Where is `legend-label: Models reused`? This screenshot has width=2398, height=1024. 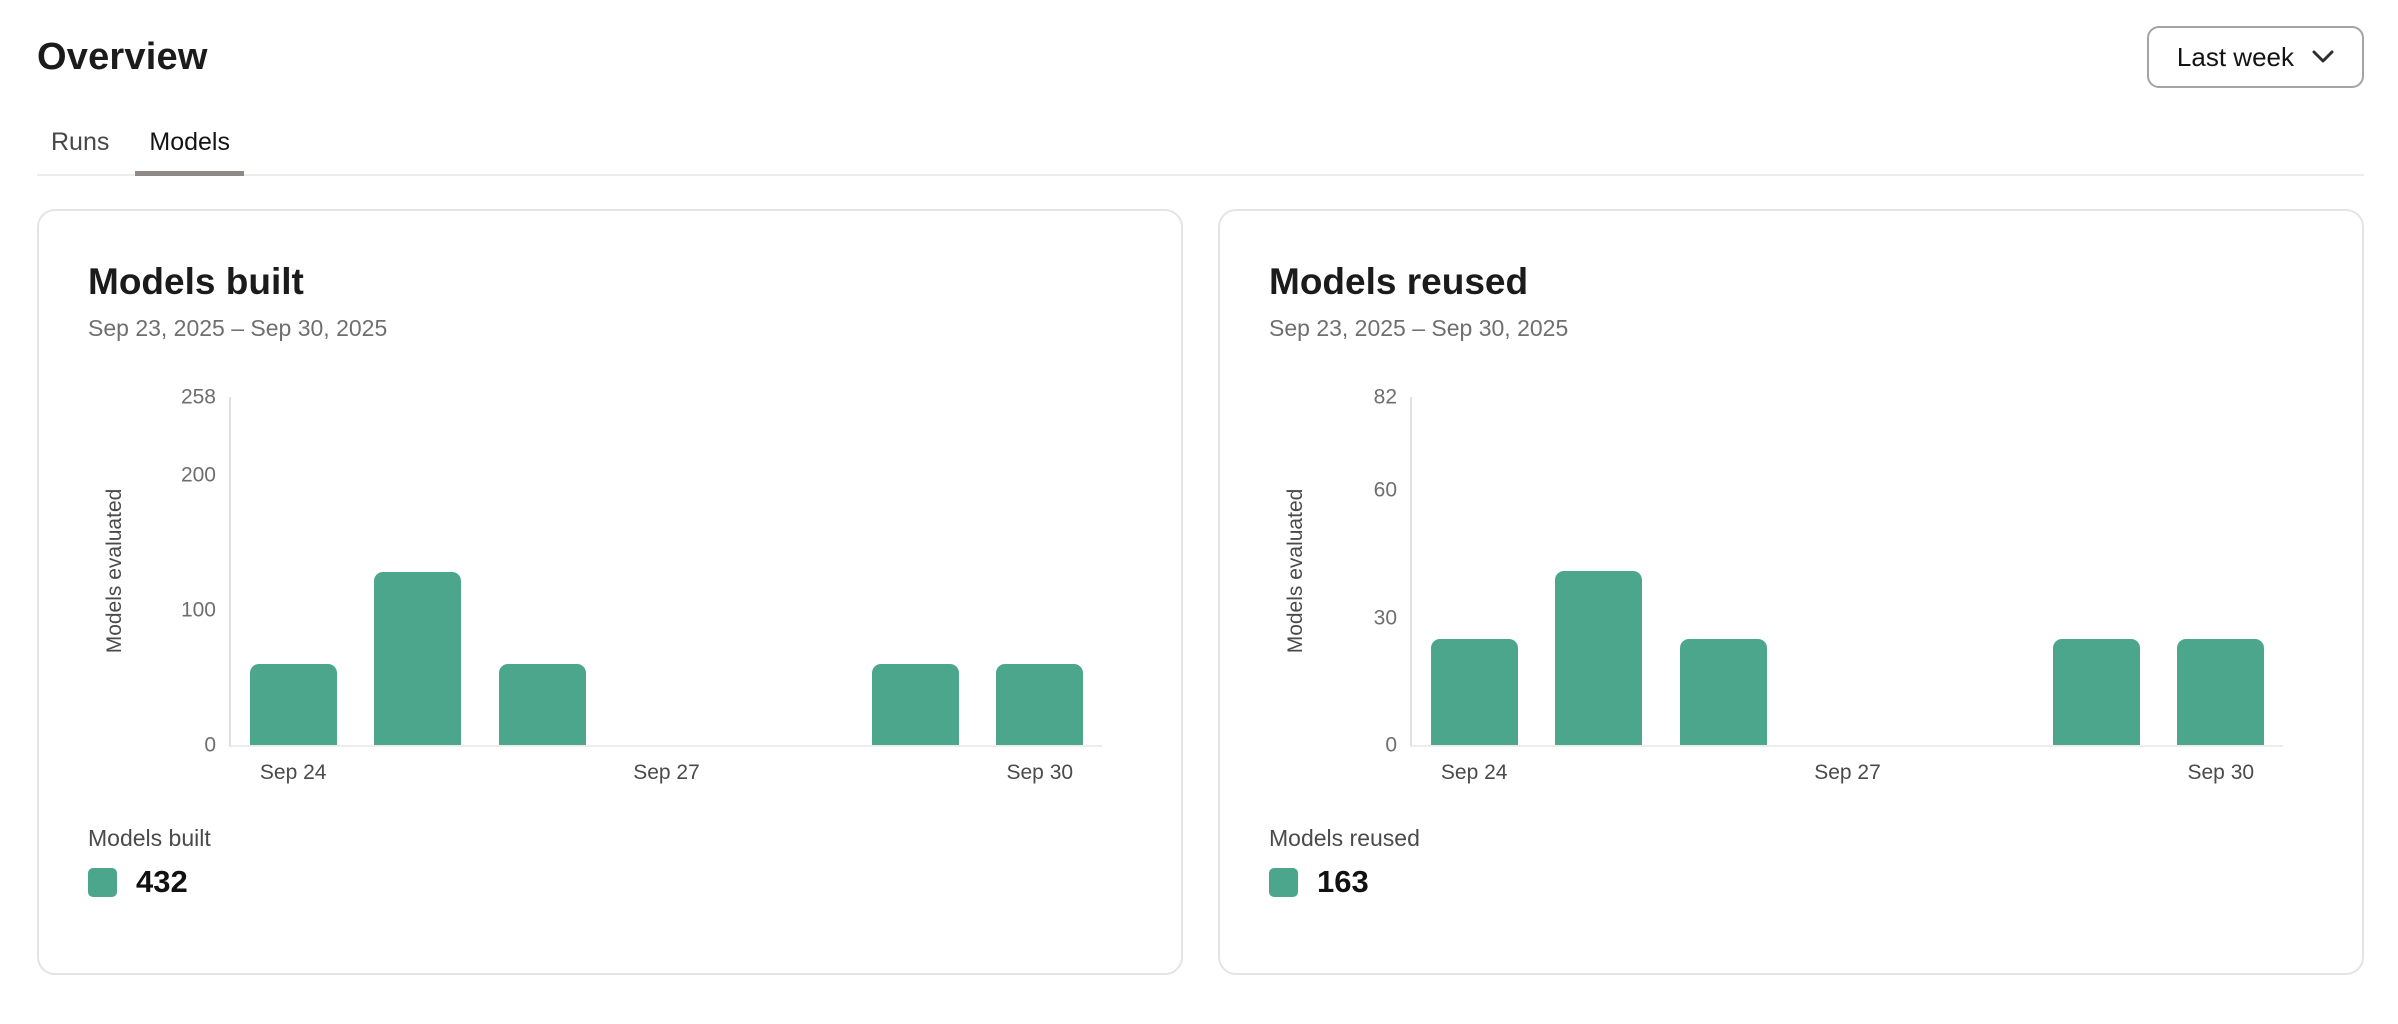
legend-label: Models reused is located at coordinates (1344, 838).